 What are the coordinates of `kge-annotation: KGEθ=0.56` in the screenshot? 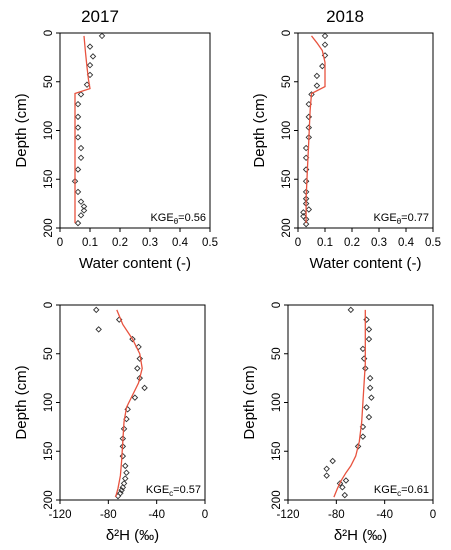 It's located at (178, 219).